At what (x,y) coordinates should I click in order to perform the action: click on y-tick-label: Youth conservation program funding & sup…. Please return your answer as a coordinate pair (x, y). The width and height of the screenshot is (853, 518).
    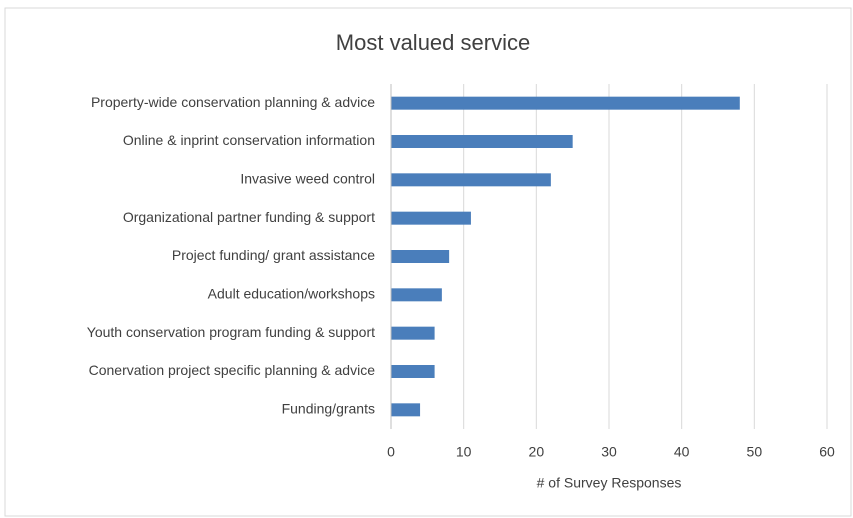
    Looking at the image, I should click on (231, 332).